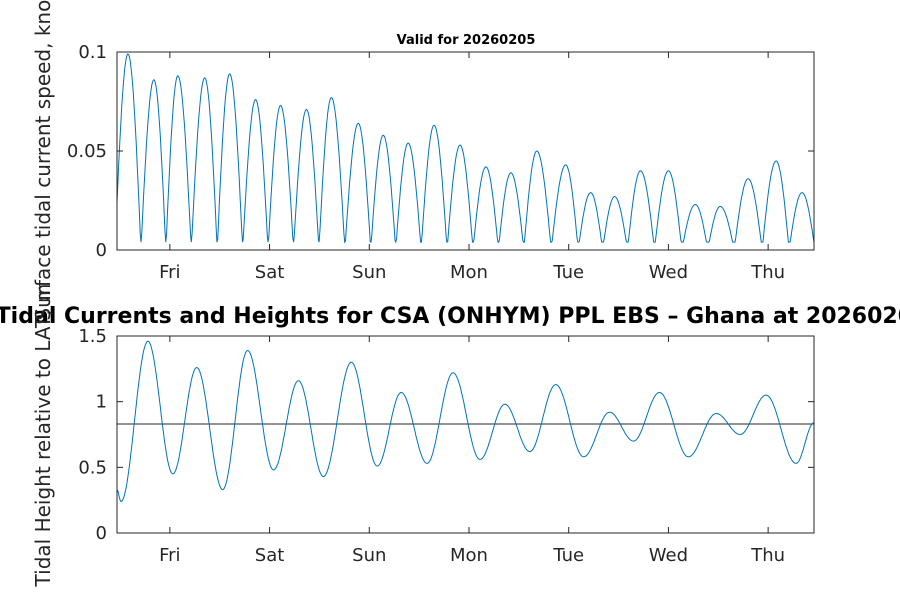  Describe the element at coordinates (43, 436) in the screenshot. I see `height-y-axis-label: Tidal Height relative to LAT, m` at that location.